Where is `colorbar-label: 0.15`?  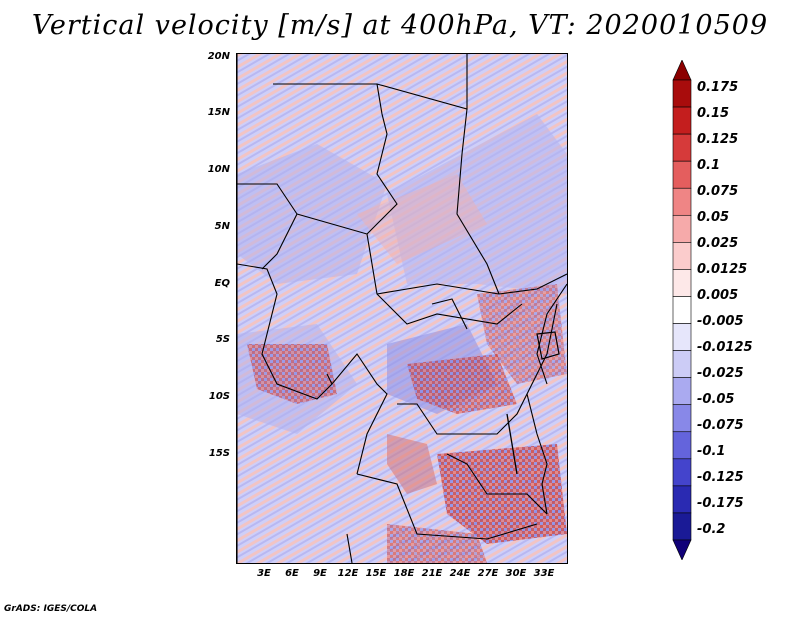 colorbar-label: 0.15 is located at coordinates (713, 113).